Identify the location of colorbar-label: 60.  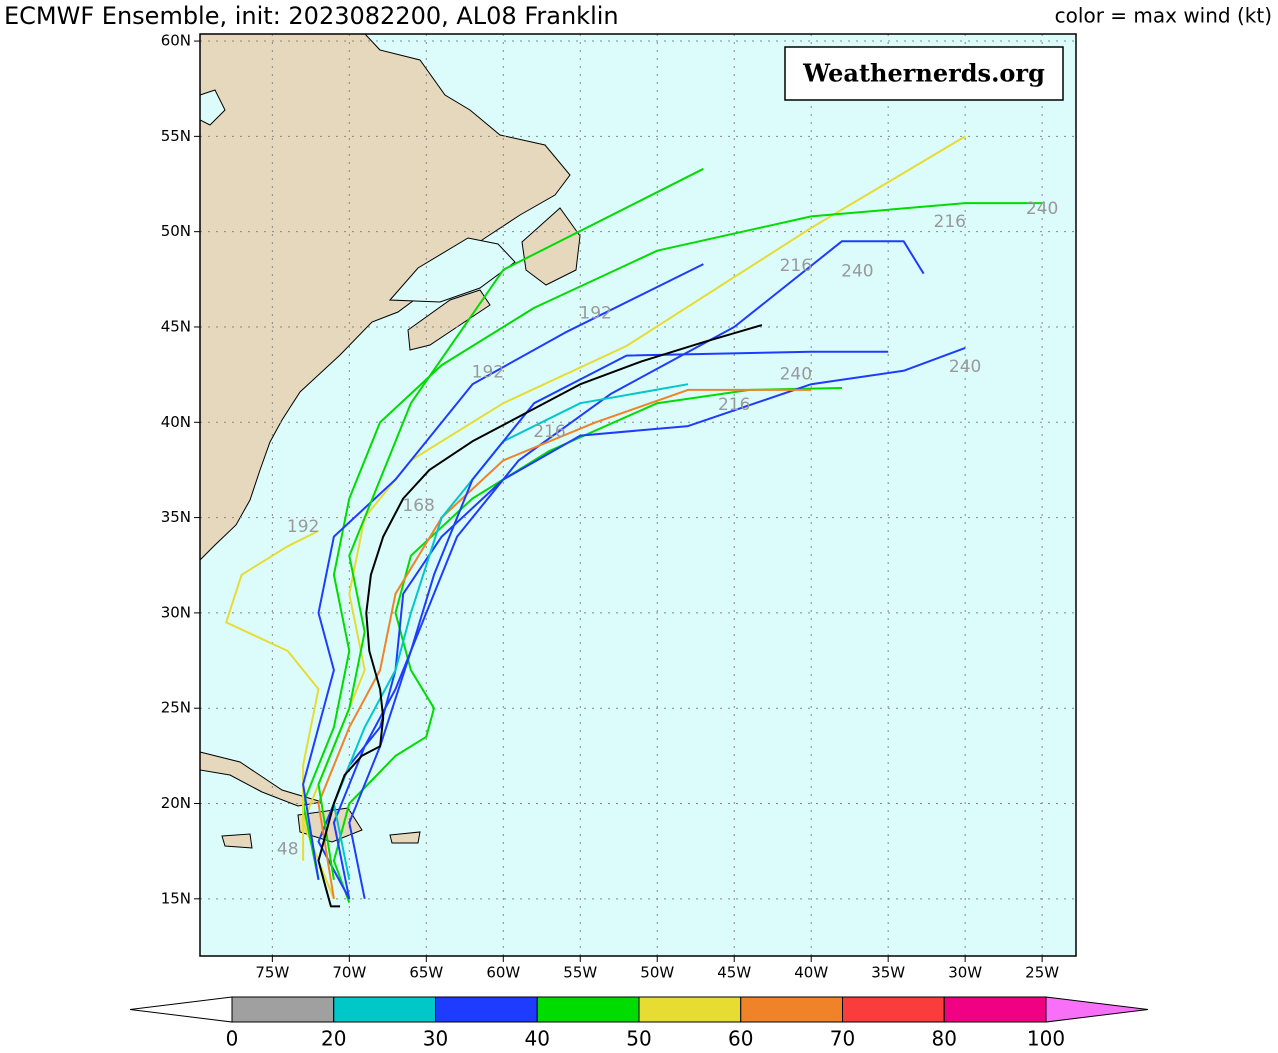
(740, 1039).